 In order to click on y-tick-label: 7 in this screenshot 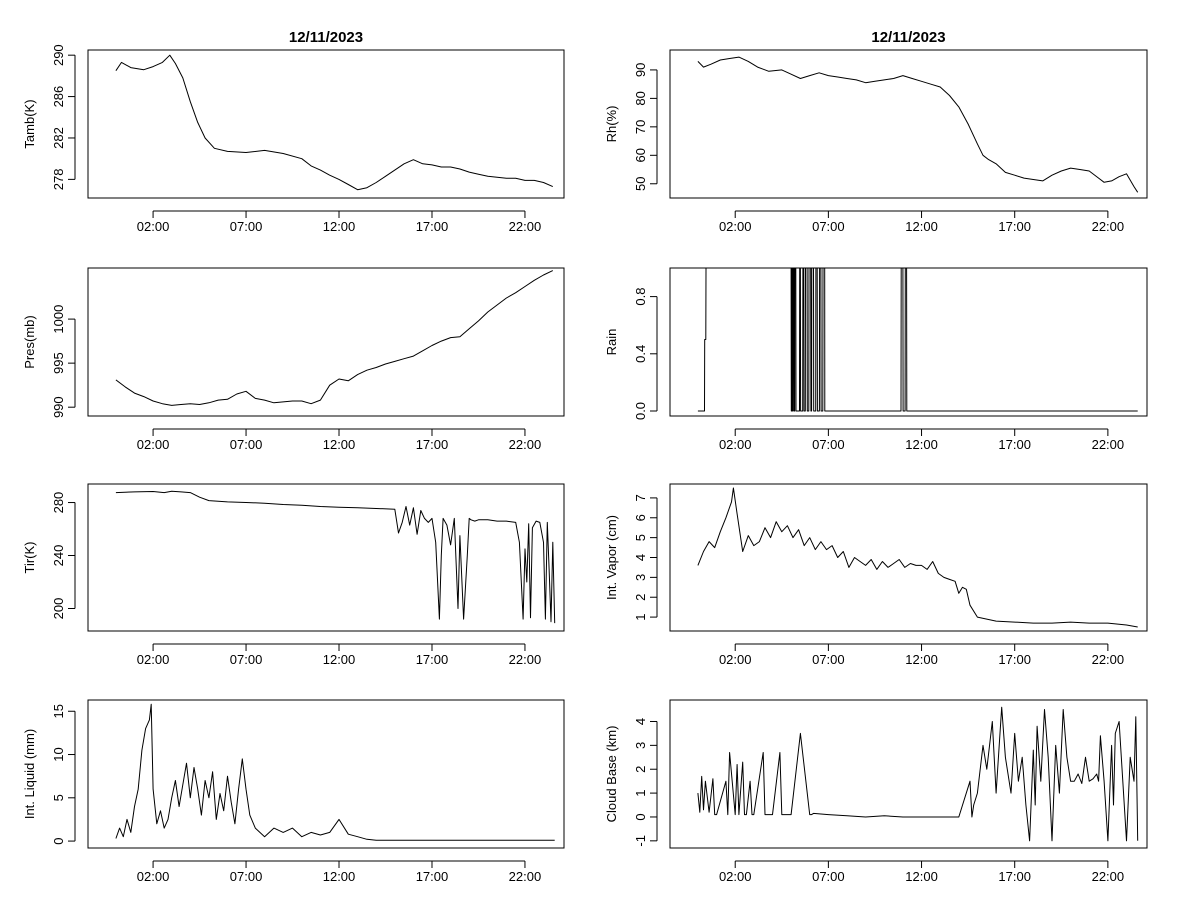, I will do `click(640, 497)`.